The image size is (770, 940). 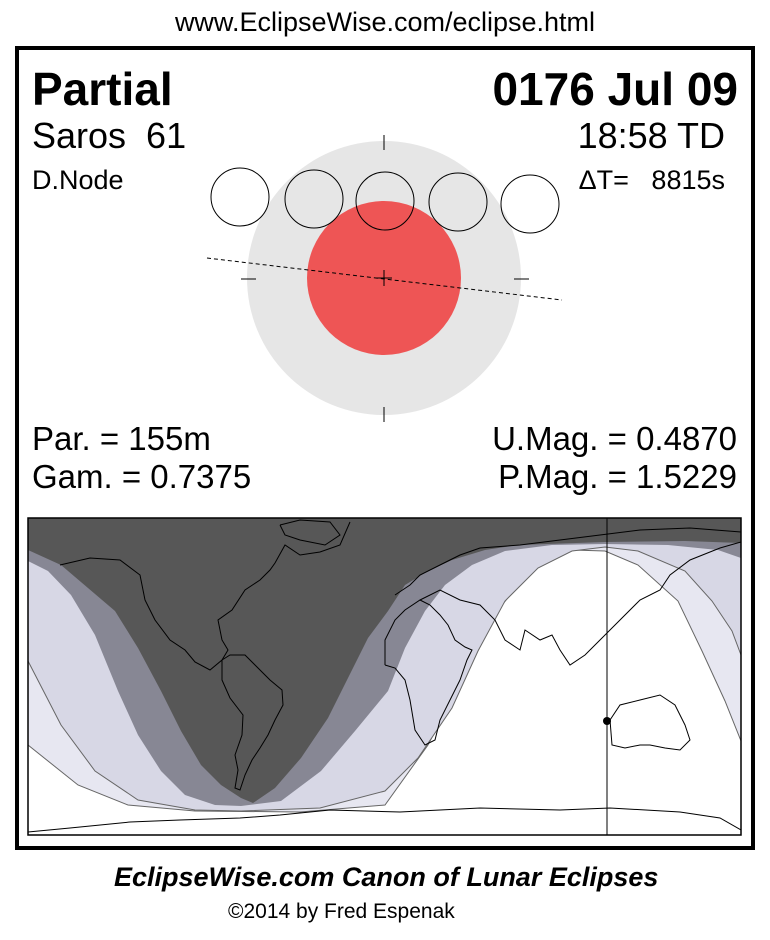 What do you see at coordinates (615, 89) in the screenshot?
I see `eclipse-date: 0176 Jul 09` at bounding box center [615, 89].